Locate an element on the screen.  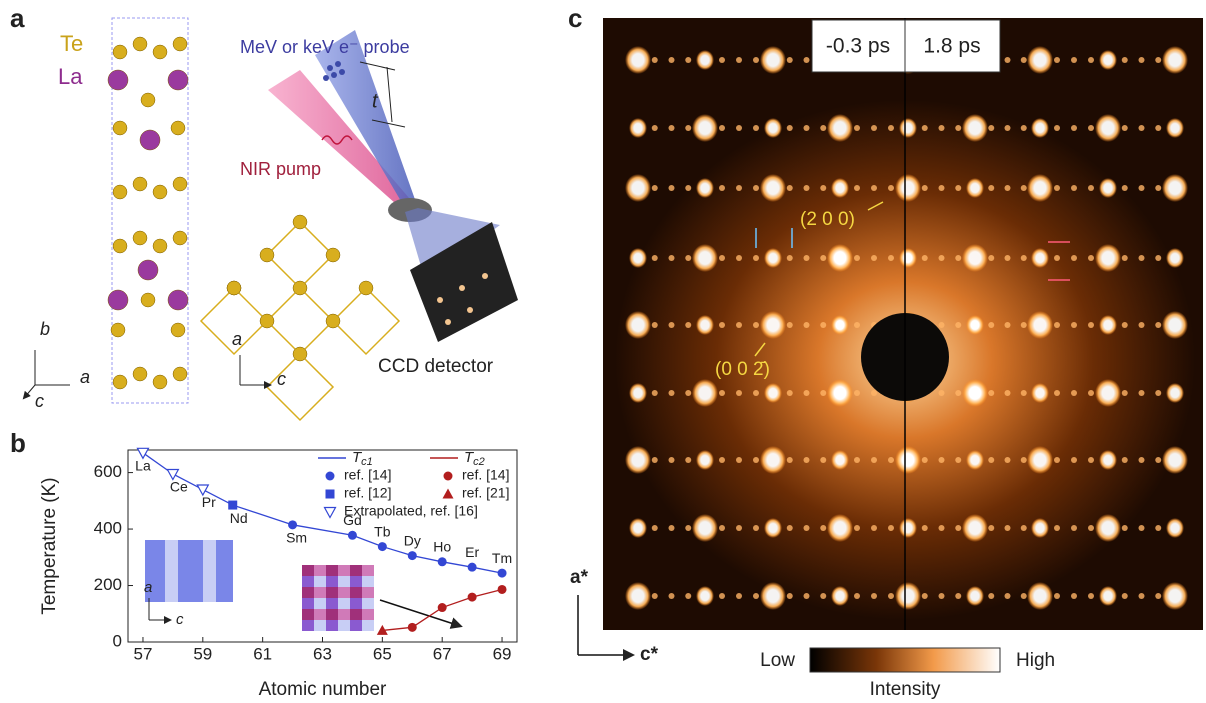
point-label: Sm is located at coordinates (296, 538).